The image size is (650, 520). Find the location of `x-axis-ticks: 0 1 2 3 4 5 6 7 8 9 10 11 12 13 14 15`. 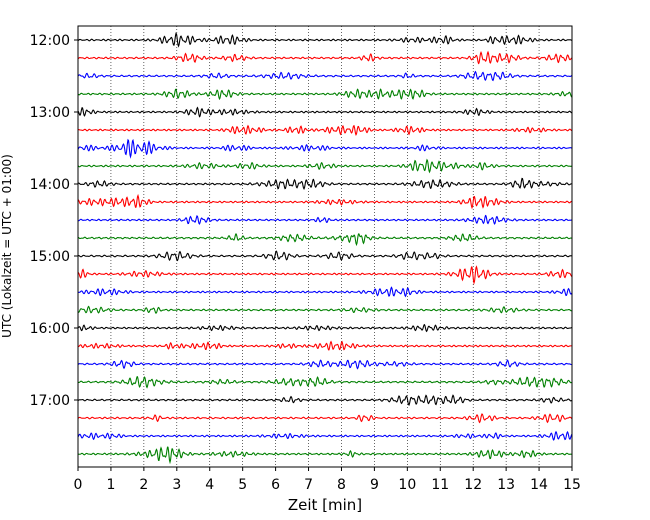

x-axis-ticks: 0 1 2 3 4 5 6 7 8 9 10 11 12 13 14 15 is located at coordinates (327, 480).